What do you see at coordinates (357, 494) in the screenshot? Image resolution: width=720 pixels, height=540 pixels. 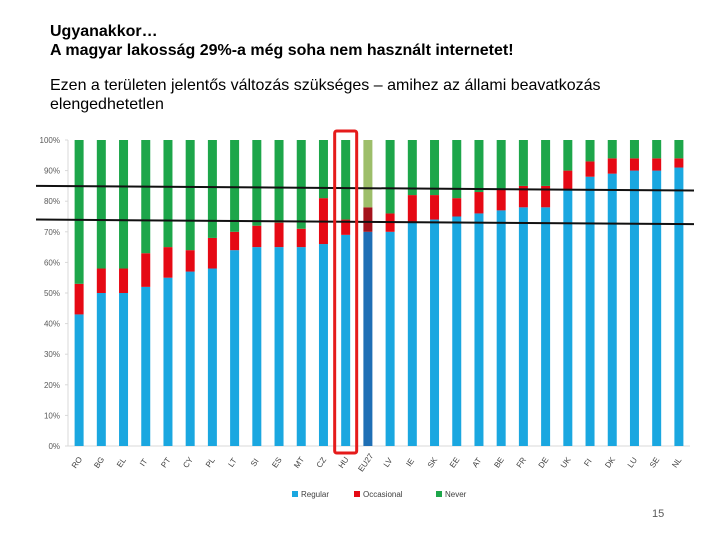 I see `legend-swatch-occasional` at bounding box center [357, 494].